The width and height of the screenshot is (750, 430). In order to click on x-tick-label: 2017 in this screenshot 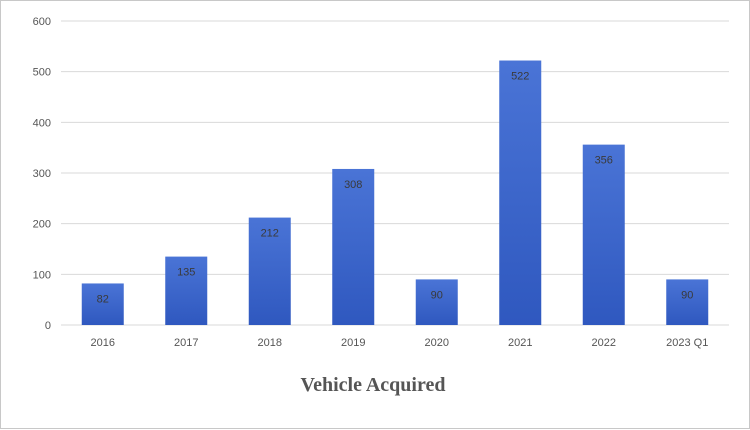, I will do `click(186, 343)`.